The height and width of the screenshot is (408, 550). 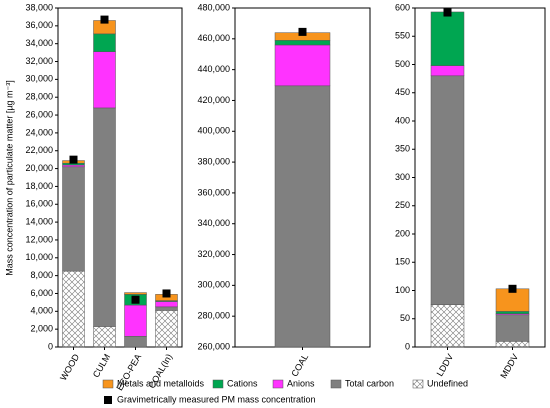 I want to click on y-tick-label: 250, so click(x=402, y=205).